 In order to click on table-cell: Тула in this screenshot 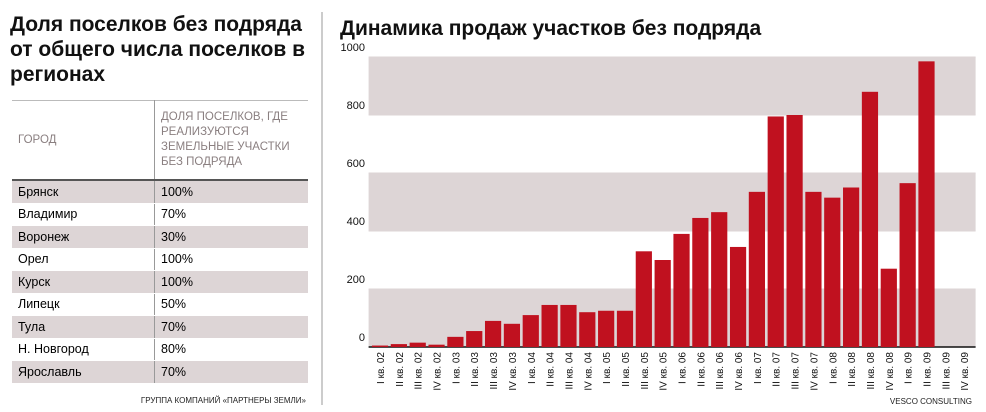, I will do `click(83, 327)`.